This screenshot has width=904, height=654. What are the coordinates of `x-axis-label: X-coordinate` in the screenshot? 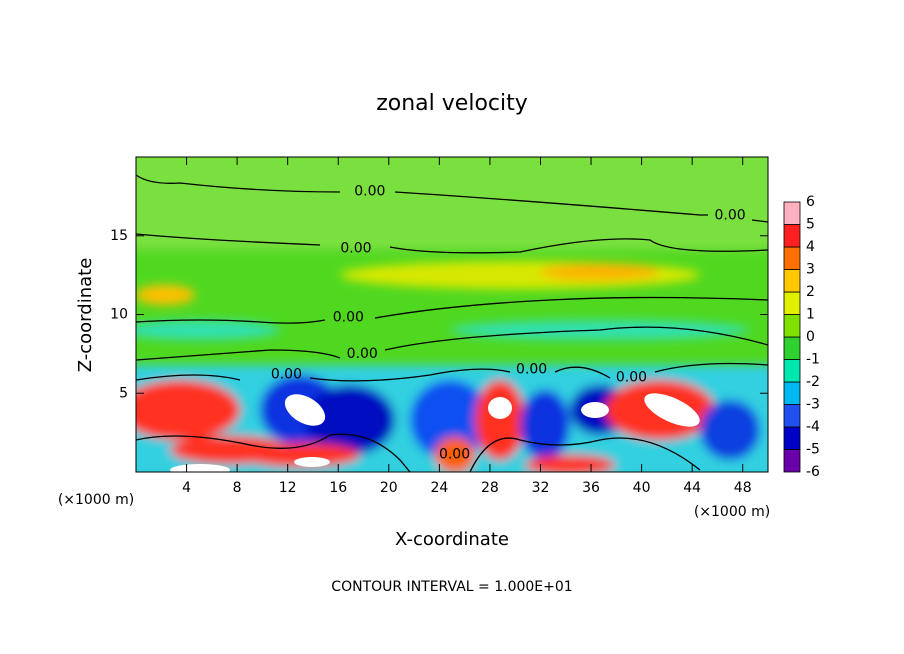 It's located at (452, 539).